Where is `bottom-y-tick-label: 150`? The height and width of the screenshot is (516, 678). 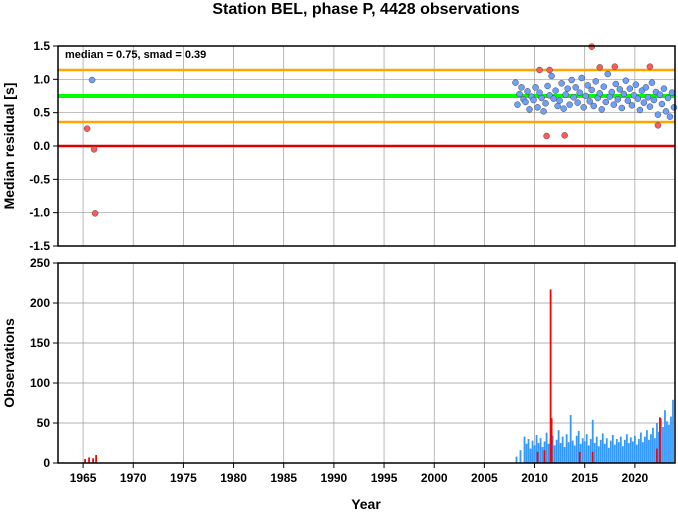 bottom-y-tick-label: 150 is located at coordinates (40, 343).